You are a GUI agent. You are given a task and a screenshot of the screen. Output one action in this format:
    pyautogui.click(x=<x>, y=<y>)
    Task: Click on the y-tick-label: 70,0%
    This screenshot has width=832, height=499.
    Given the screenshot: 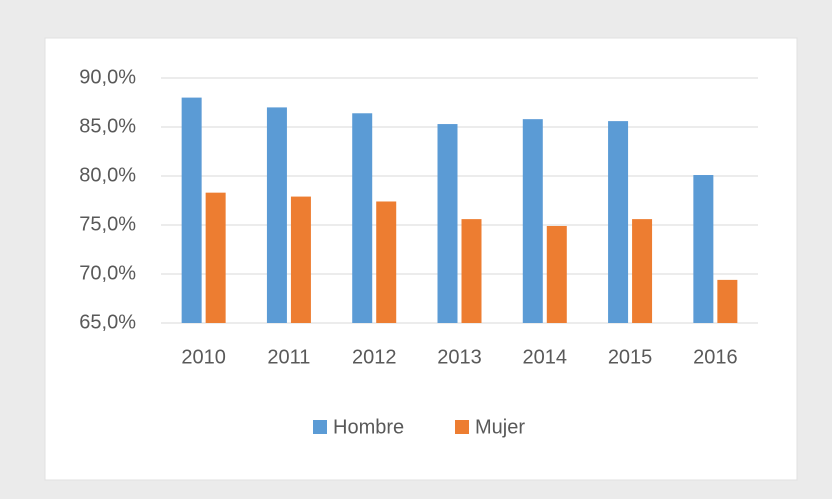 What is the action you would take?
    pyautogui.click(x=107, y=273)
    